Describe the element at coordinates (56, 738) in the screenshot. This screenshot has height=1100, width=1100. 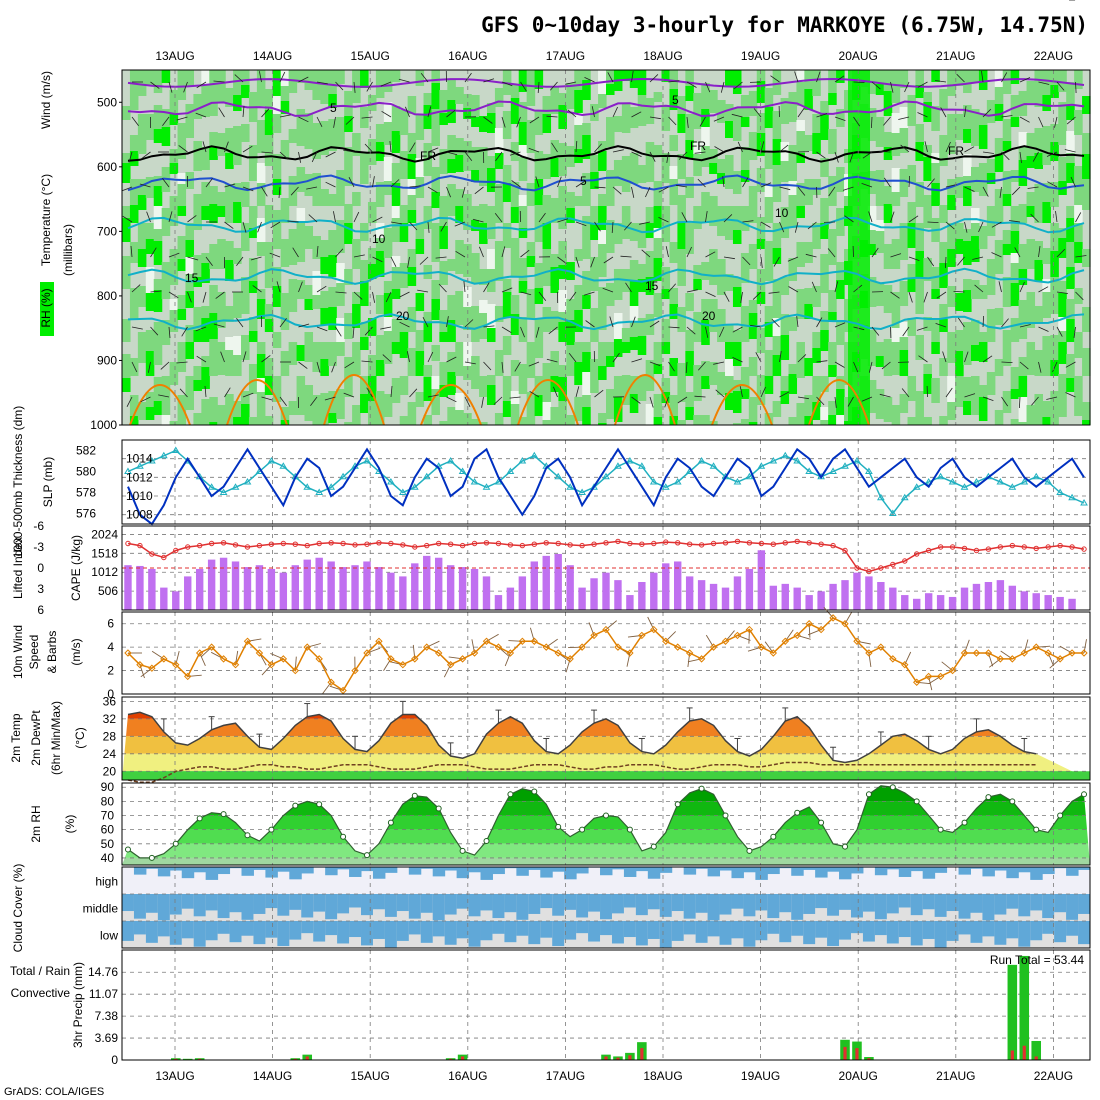
I see `temperature-ylabel-line3: (6hr Min/Max)` at that location.